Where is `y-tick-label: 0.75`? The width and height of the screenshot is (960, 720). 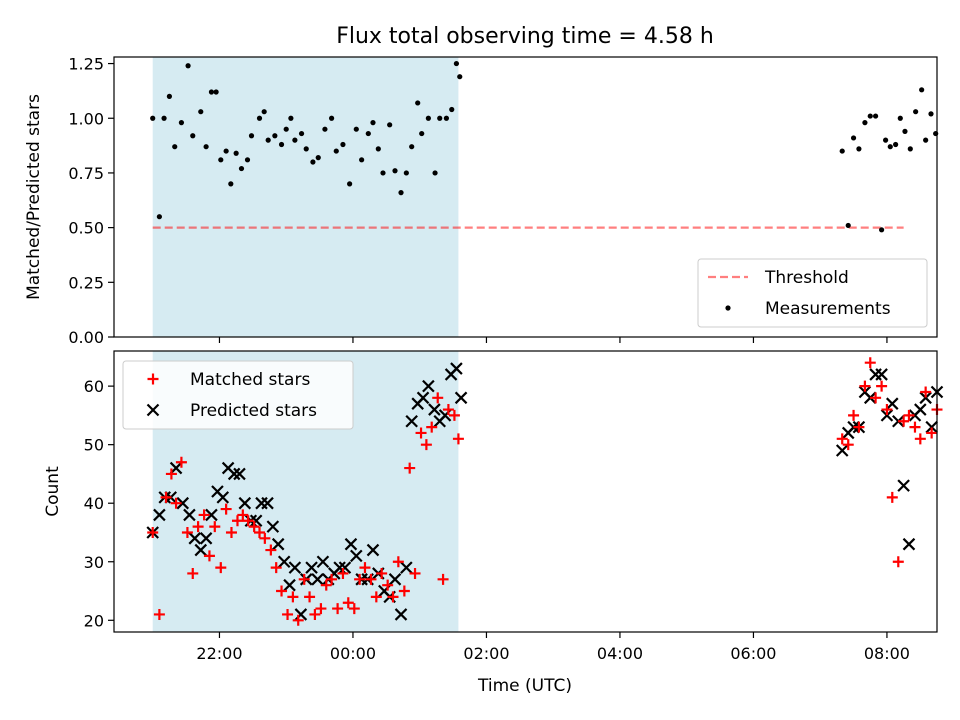 y-tick-label: 0.75 is located at coordinates (86, 173).